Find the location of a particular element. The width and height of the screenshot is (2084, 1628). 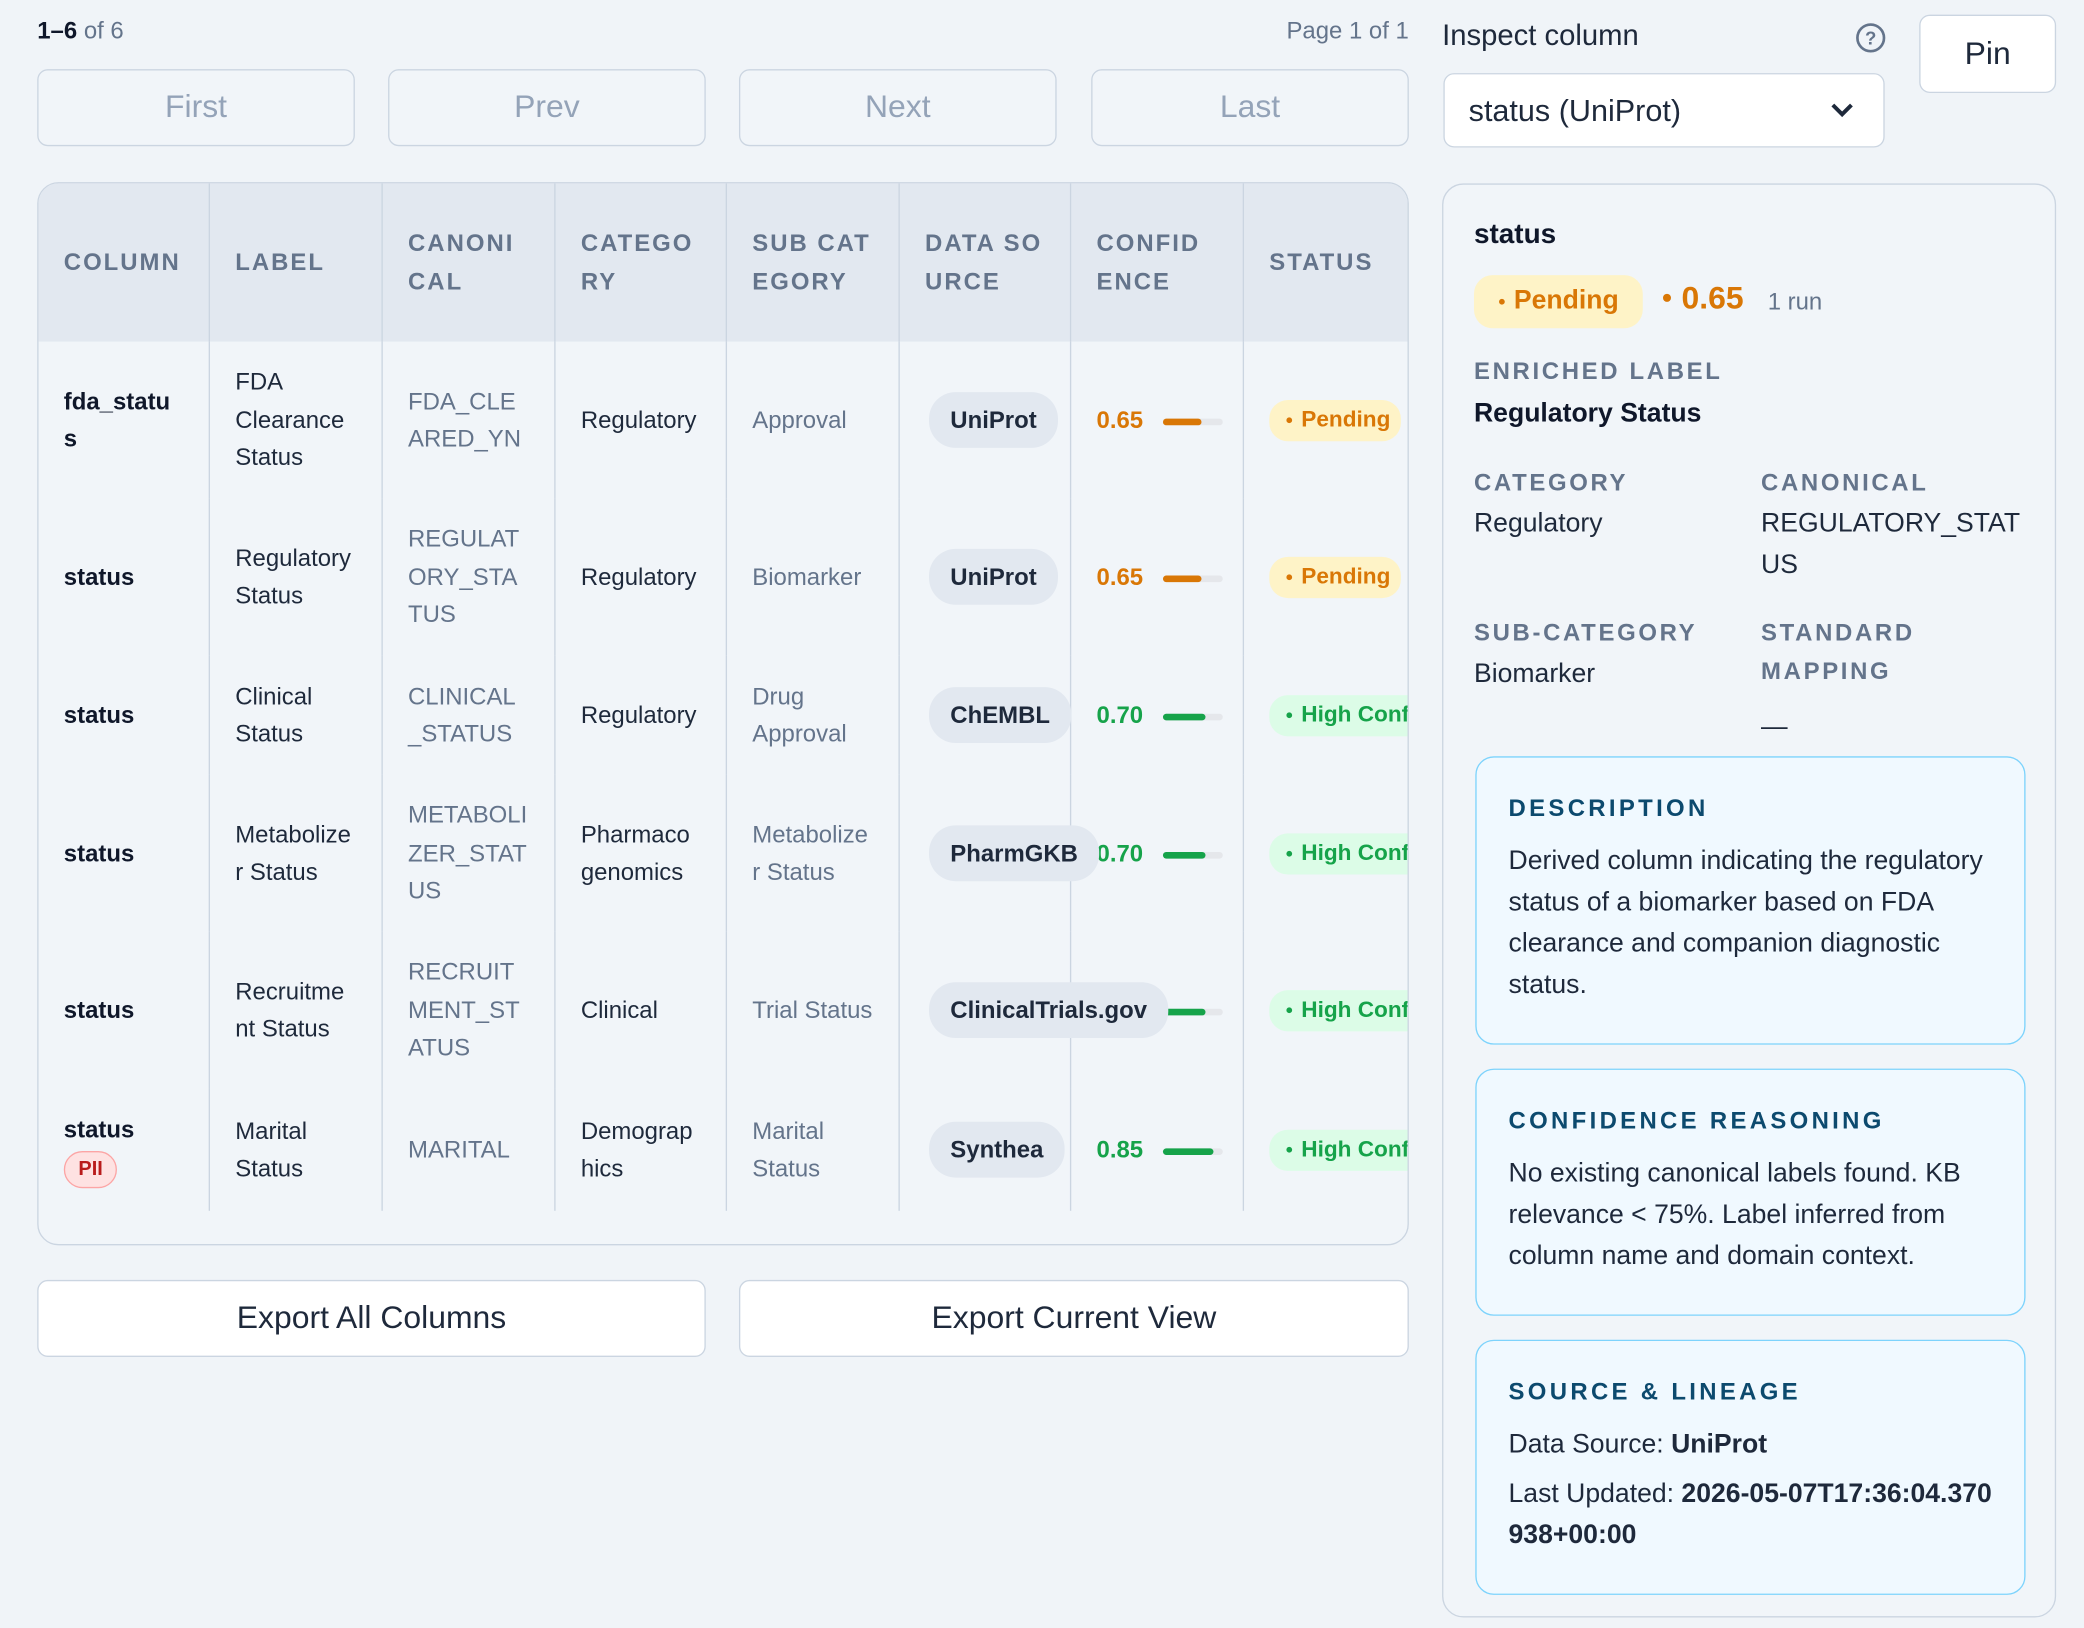

help-icon: ? is located at coordinates (1870, 37).